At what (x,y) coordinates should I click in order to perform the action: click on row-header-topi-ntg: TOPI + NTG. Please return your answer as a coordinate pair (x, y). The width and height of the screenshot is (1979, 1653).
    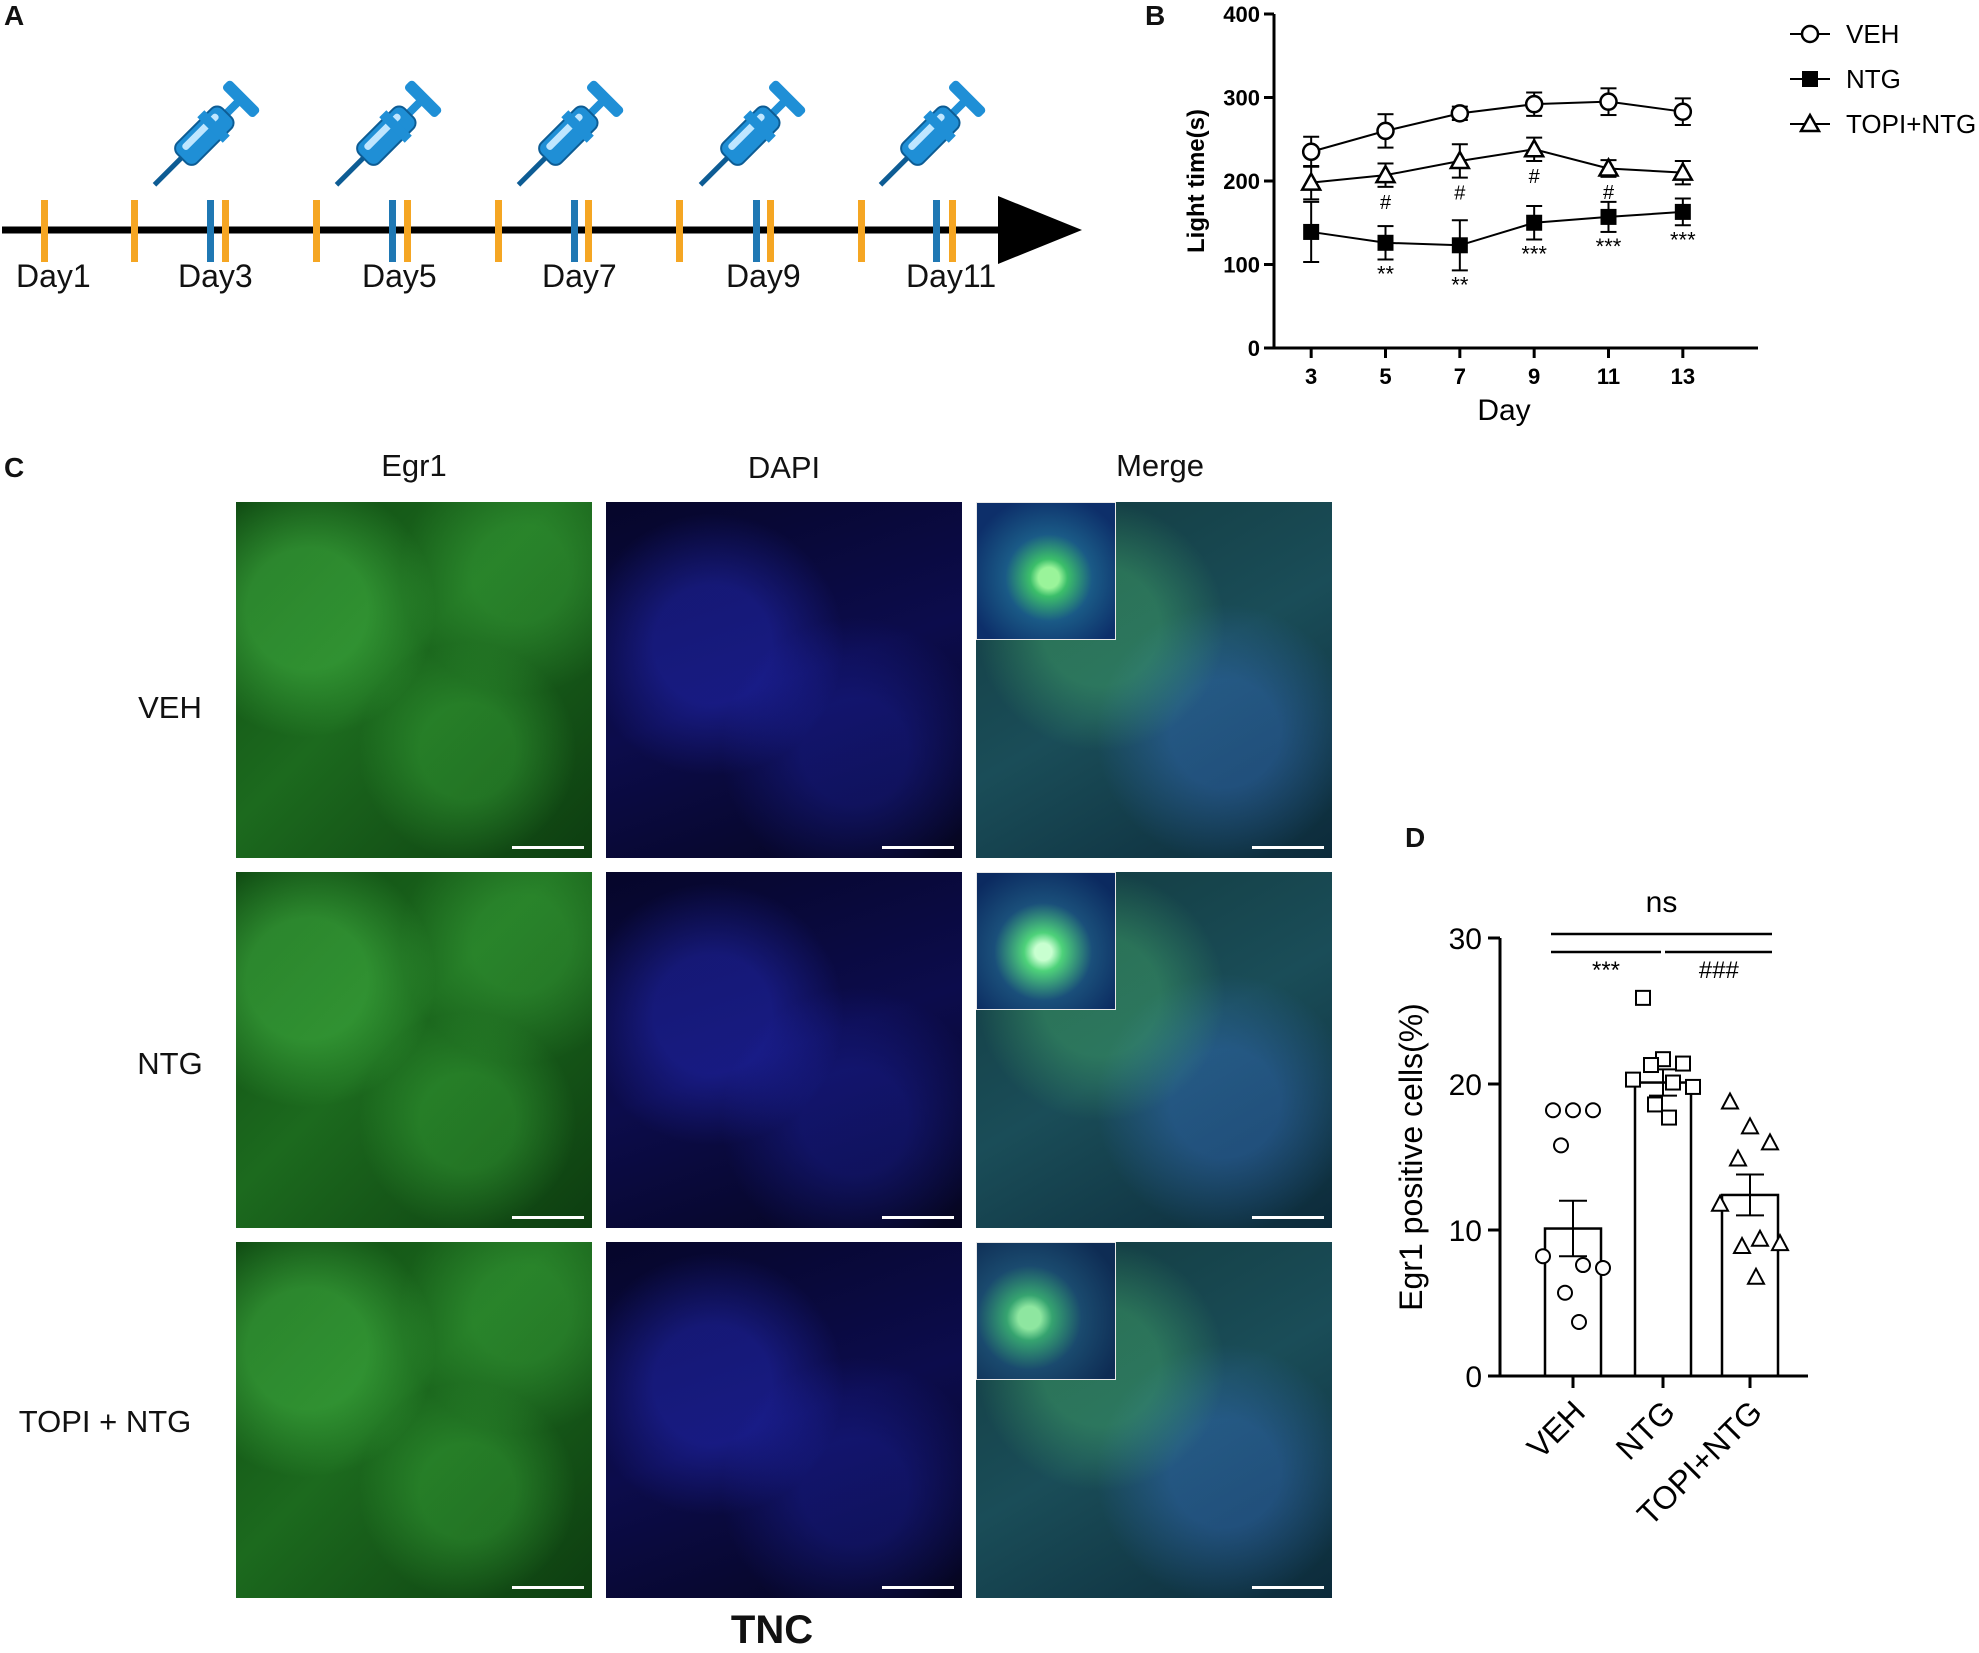
    Looking at the image, I should click on (105, 1421).